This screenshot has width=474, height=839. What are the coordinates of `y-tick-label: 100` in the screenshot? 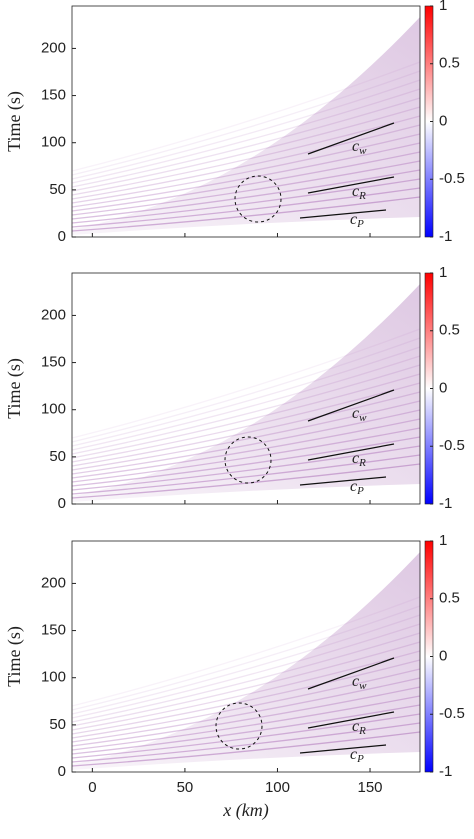 It's located at (53, 677).